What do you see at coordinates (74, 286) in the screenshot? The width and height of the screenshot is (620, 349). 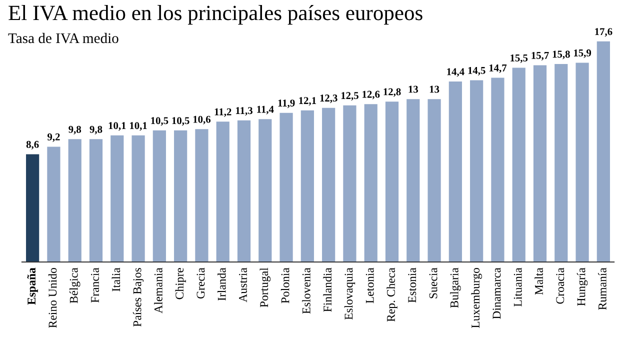 I see `x-tick-label: Bélgica` at bounding box center [74, 286].